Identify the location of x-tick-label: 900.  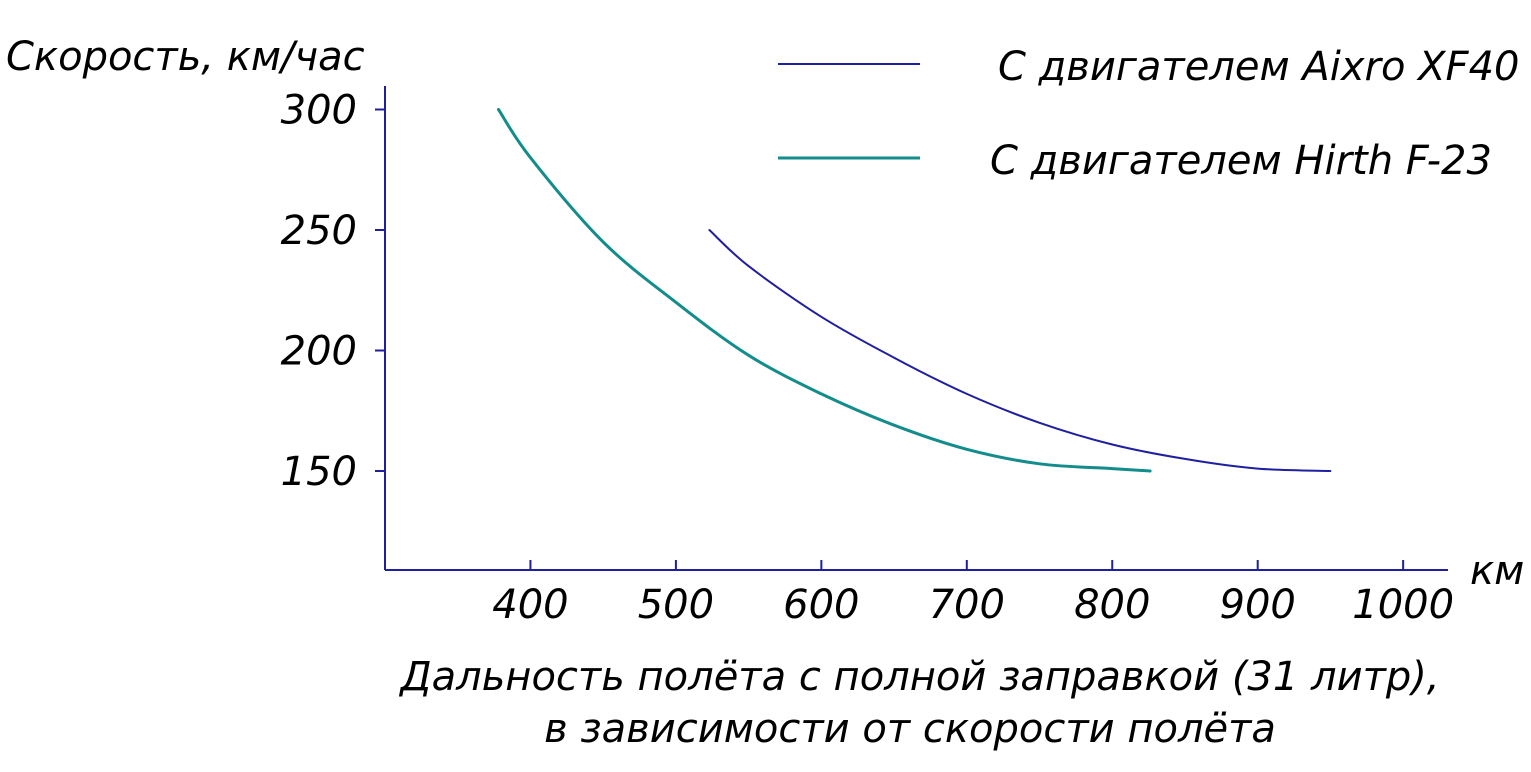
(1258, 605).